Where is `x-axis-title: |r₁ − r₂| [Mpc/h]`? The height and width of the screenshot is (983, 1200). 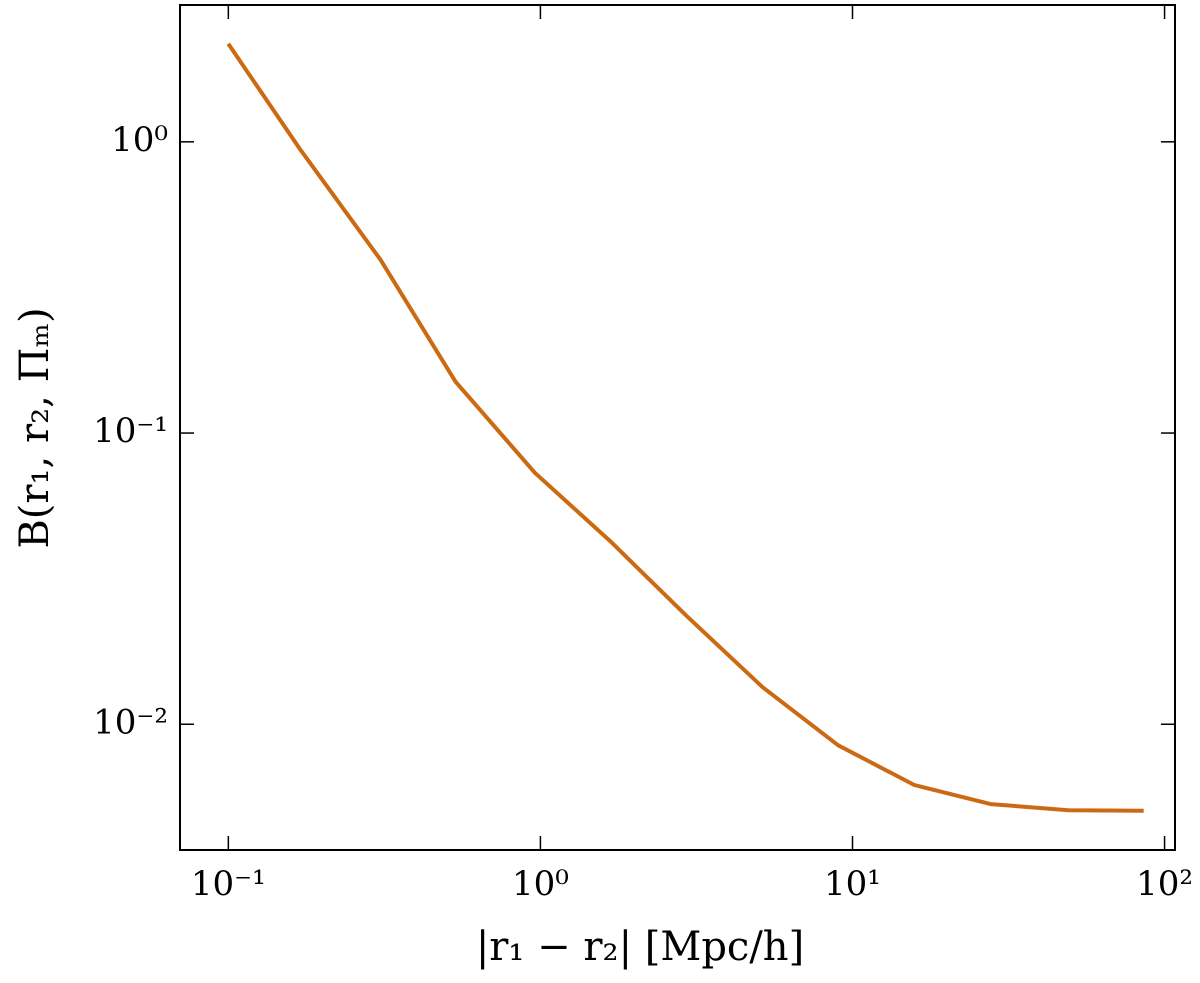 x-axis-title: |r₁ − r₂| [Mpc/h] is located at coordinates (640, 947).